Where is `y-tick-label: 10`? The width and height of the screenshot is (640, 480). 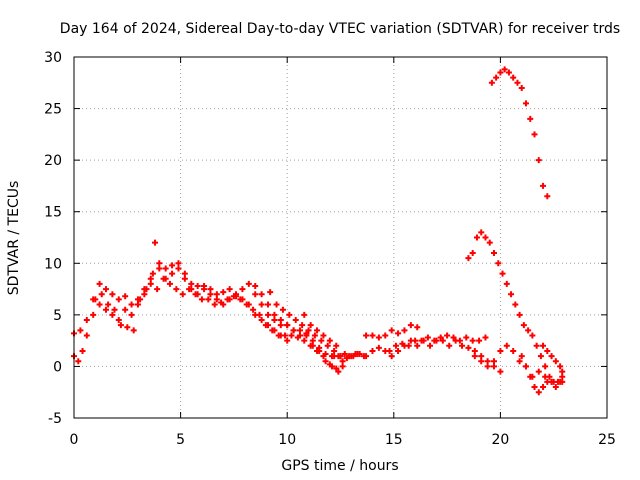
y-tick-label: 10 is located at coordinates (53, 264).